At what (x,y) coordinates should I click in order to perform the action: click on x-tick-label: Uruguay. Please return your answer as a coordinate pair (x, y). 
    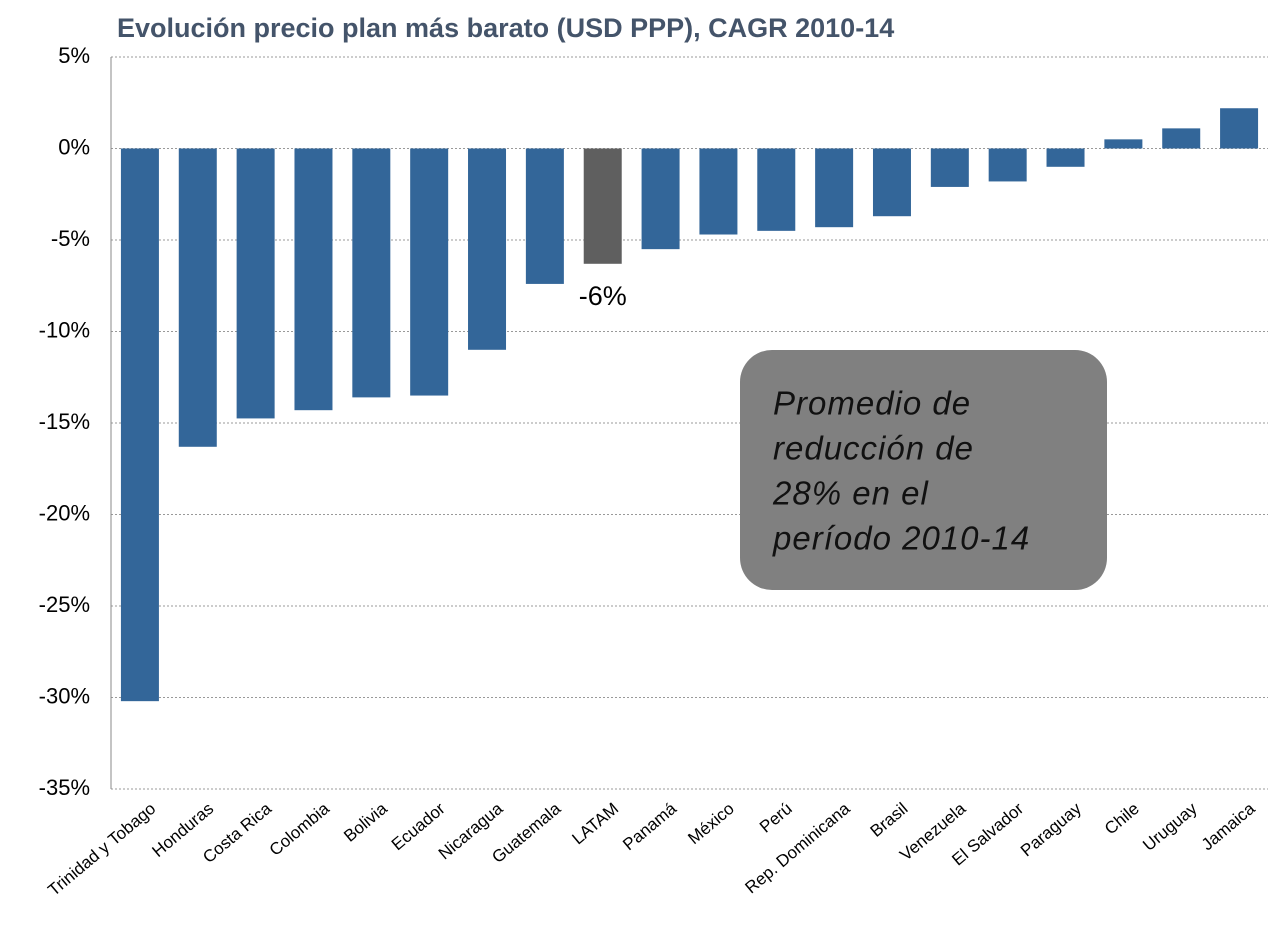
    Looking at the image, I should click on (1170, 827).